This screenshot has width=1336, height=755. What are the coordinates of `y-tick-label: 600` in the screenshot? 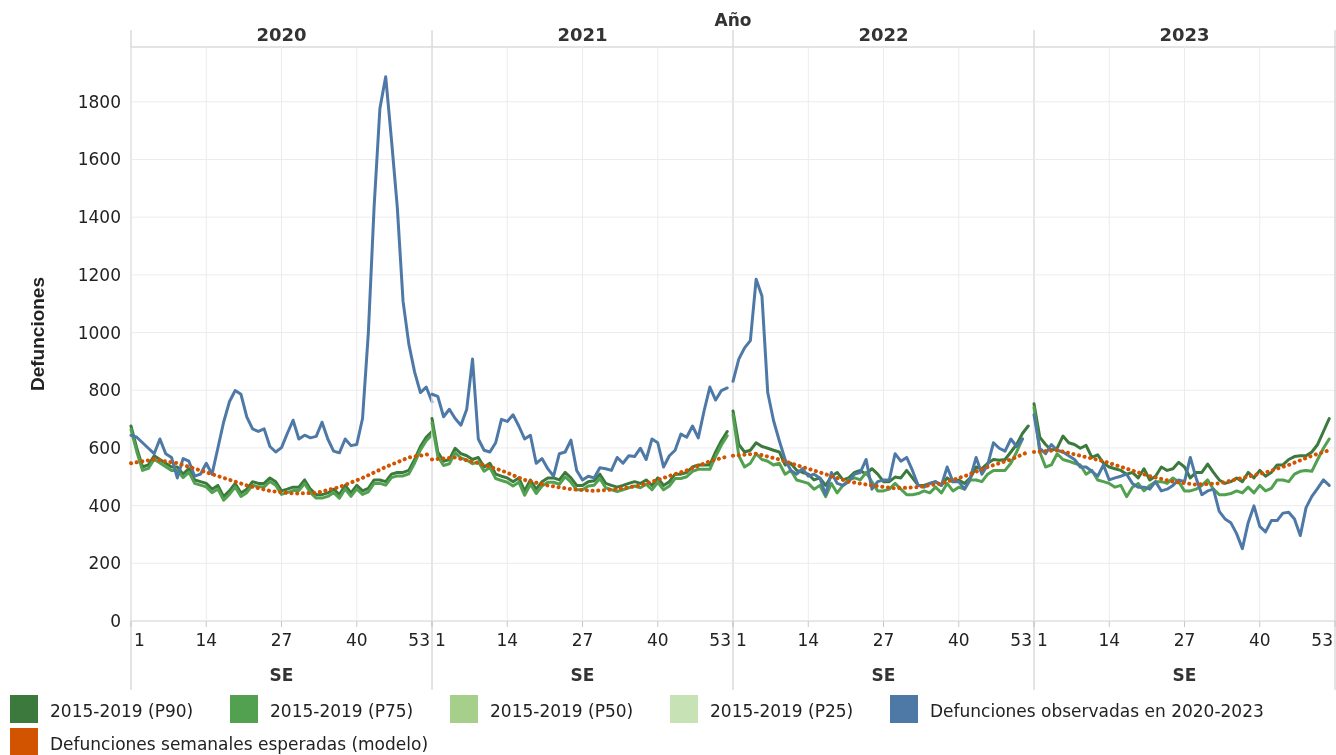 It's located at (104, 447).